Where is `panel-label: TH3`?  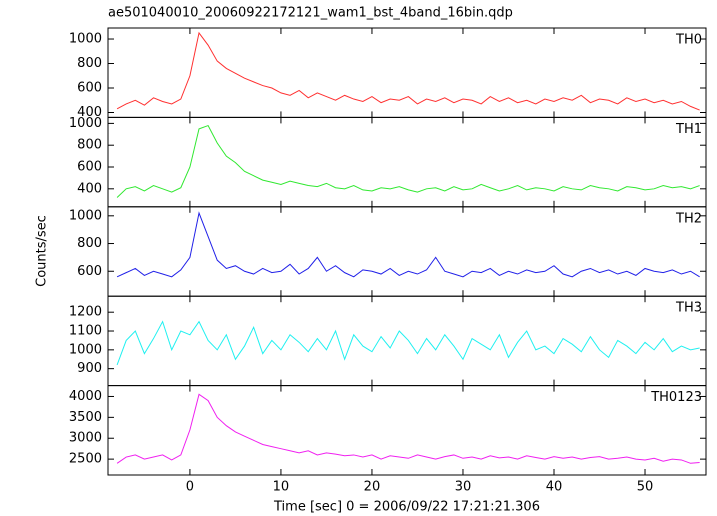 panel-label: TH3 is located at coordinates (688, 308).